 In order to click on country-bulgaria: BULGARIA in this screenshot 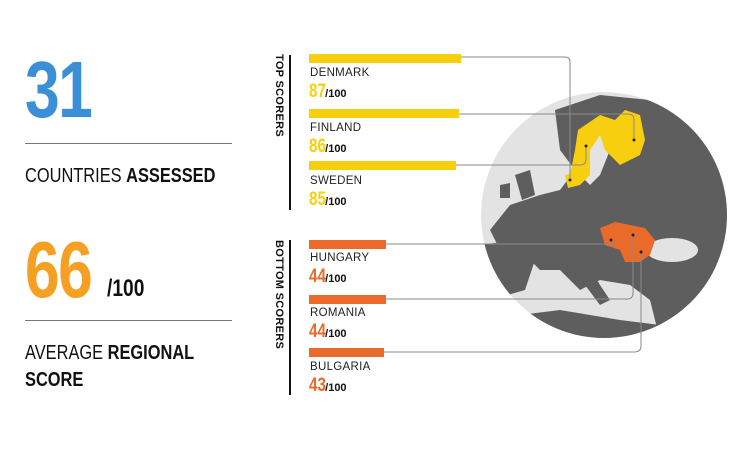, I will do `click(340, 367)`.